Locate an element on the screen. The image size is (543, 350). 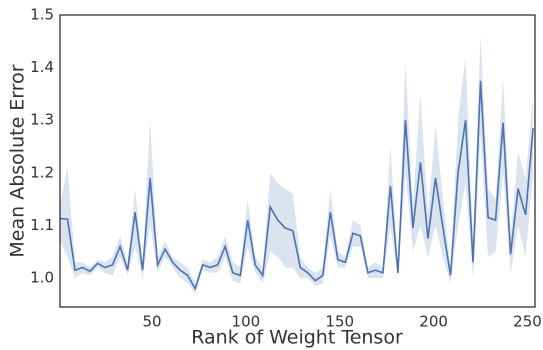
y-tick-label: 1.5 is located at coordinates (42, 15).